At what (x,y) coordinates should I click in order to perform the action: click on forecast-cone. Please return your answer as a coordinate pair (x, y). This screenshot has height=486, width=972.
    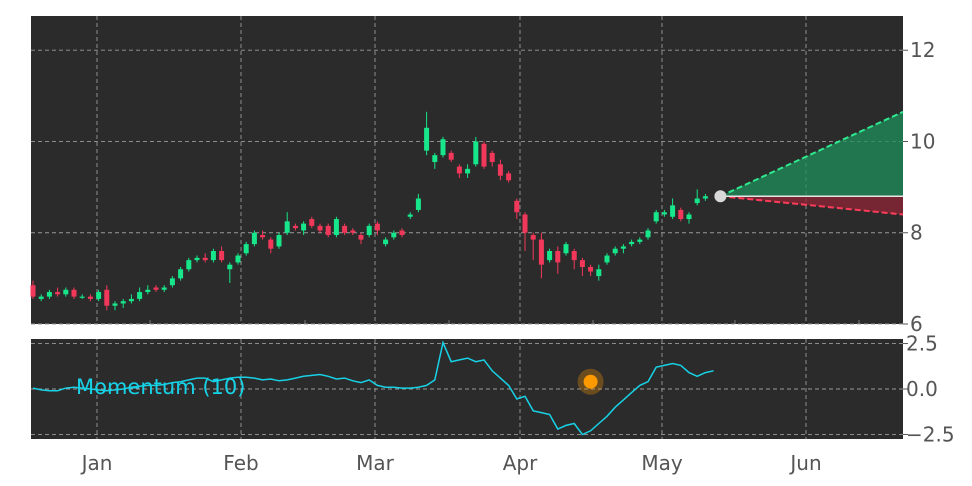
    Looking at the image, I should click on (811, 163).